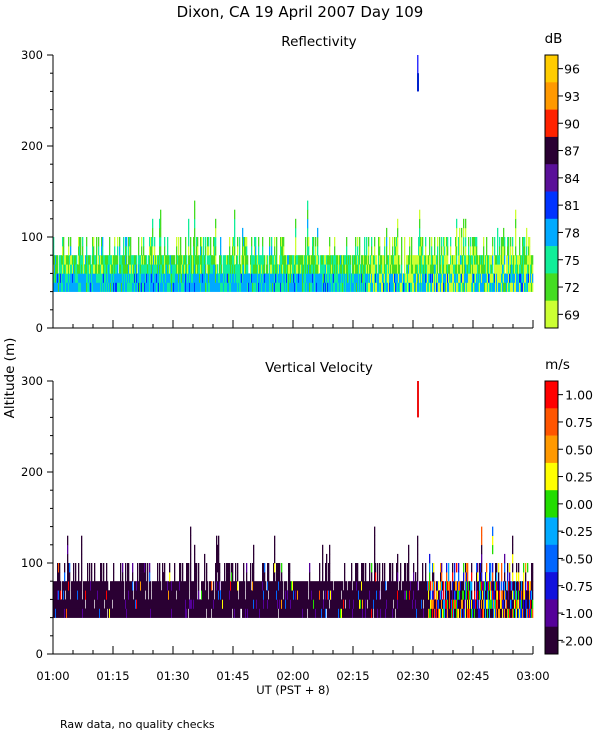 This screenshot has height=750, width=600. I want to click on panel-title: Reflectivity, so click(318, 42).